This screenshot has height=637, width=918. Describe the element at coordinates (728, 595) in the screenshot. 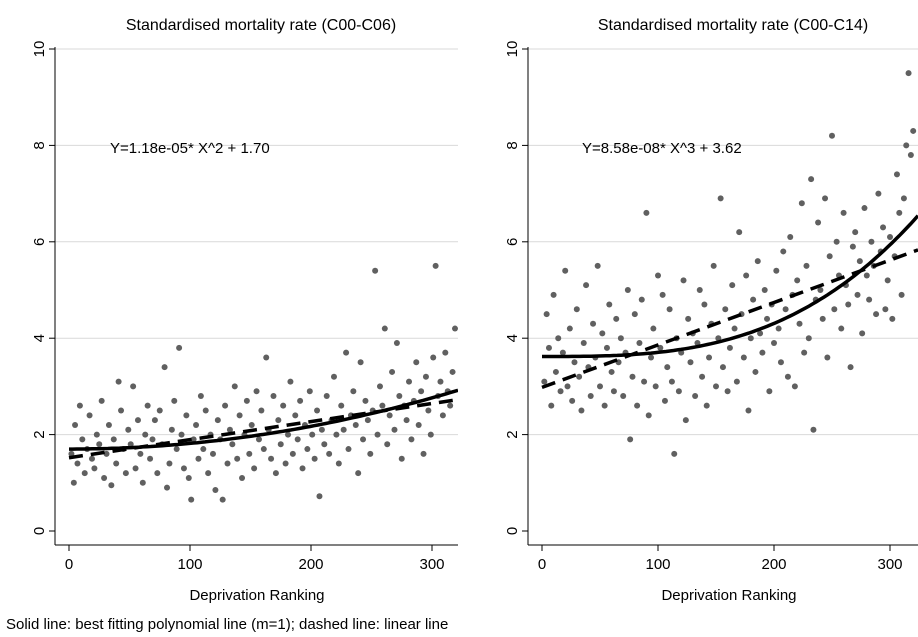

I see `x-axis-label: Deprivation Ranking` at that location.